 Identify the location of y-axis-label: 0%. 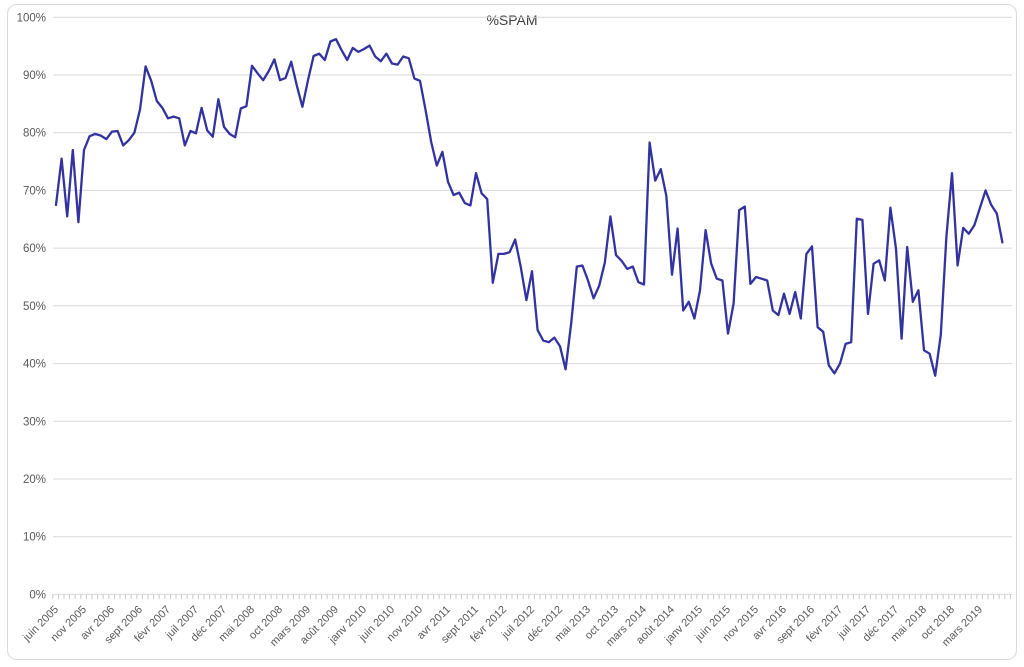
(37, 595).